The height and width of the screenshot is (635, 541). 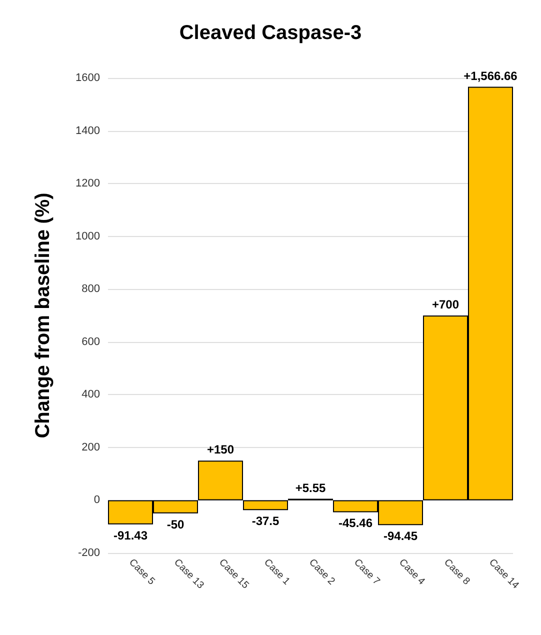 I want to click on data-label: -37.5, so click(x=266, y=521).